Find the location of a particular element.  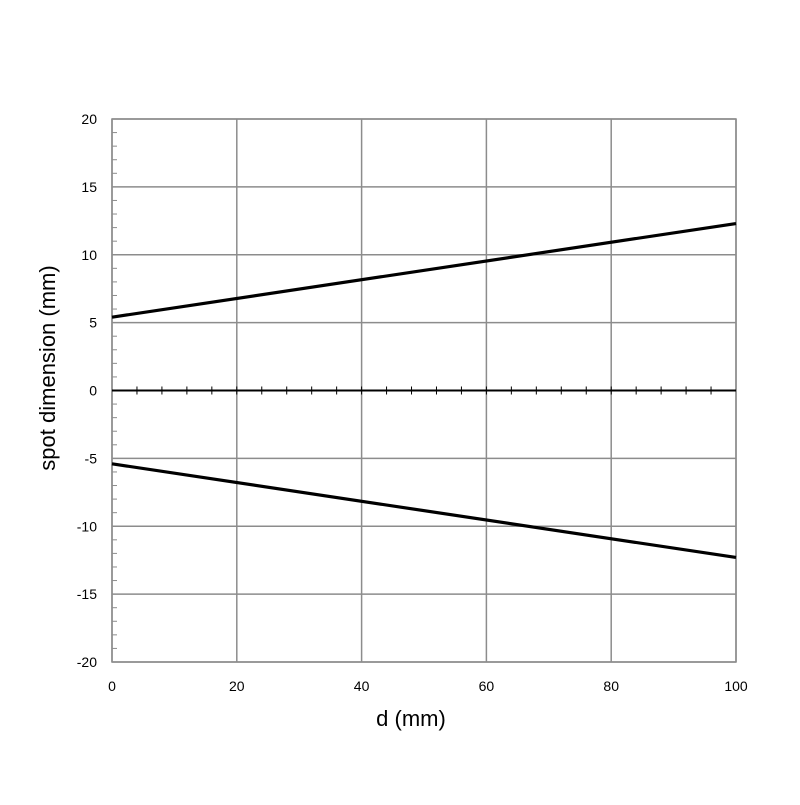

y-tick-label: 20 is located at coordinates (89, 119).